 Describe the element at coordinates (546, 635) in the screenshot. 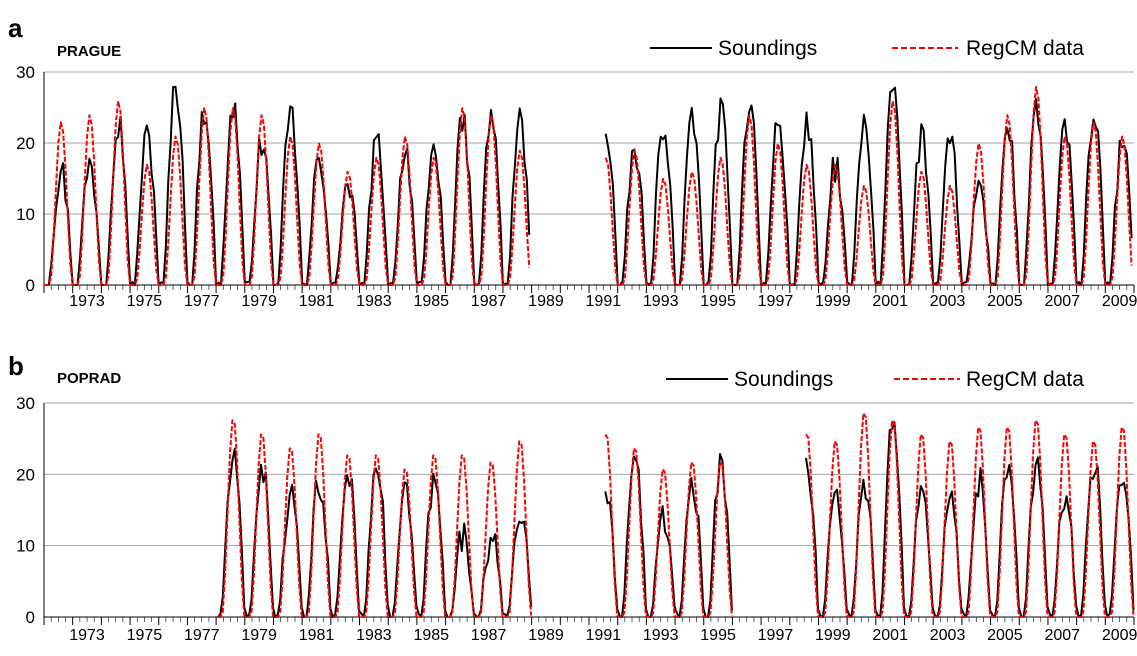

I see `x-tick-label-poprad-1989: 1989` at that location.